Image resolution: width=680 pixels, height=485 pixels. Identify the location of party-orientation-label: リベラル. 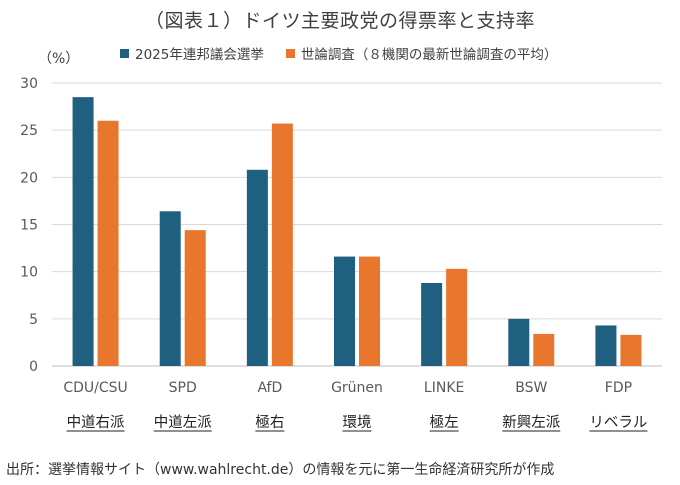
(618, 423).